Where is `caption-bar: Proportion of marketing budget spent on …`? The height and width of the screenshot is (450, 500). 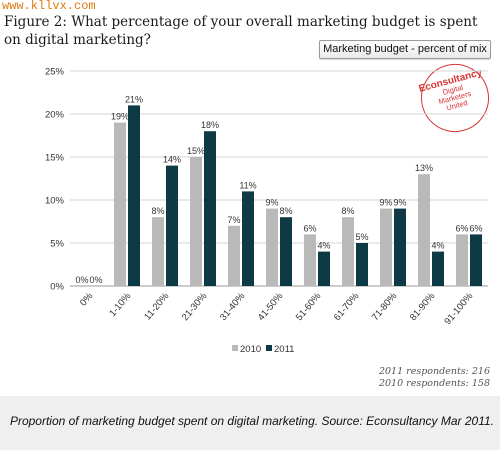 caption-bar: Proportion of marketing budget spent on … is located at coordinates (250, 423).